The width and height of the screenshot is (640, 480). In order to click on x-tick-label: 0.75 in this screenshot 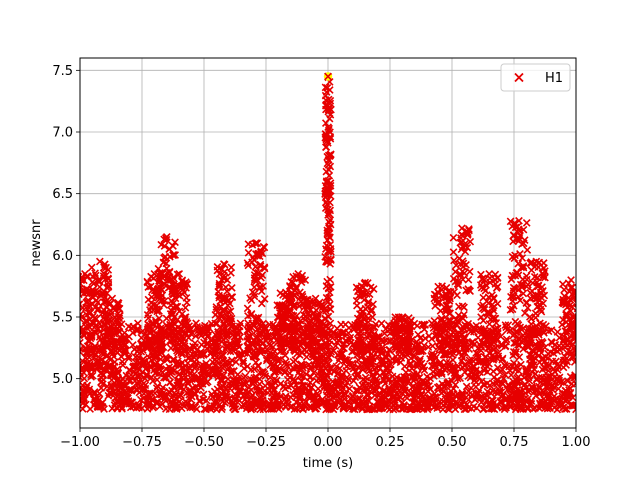, I will do `click(514, 442)`.